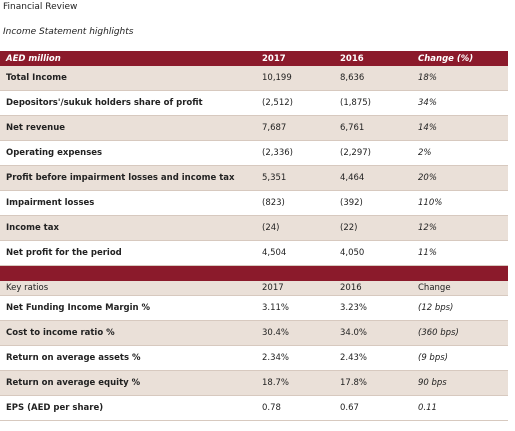  I want to click on cell: 17.8%, so click(373, 383).